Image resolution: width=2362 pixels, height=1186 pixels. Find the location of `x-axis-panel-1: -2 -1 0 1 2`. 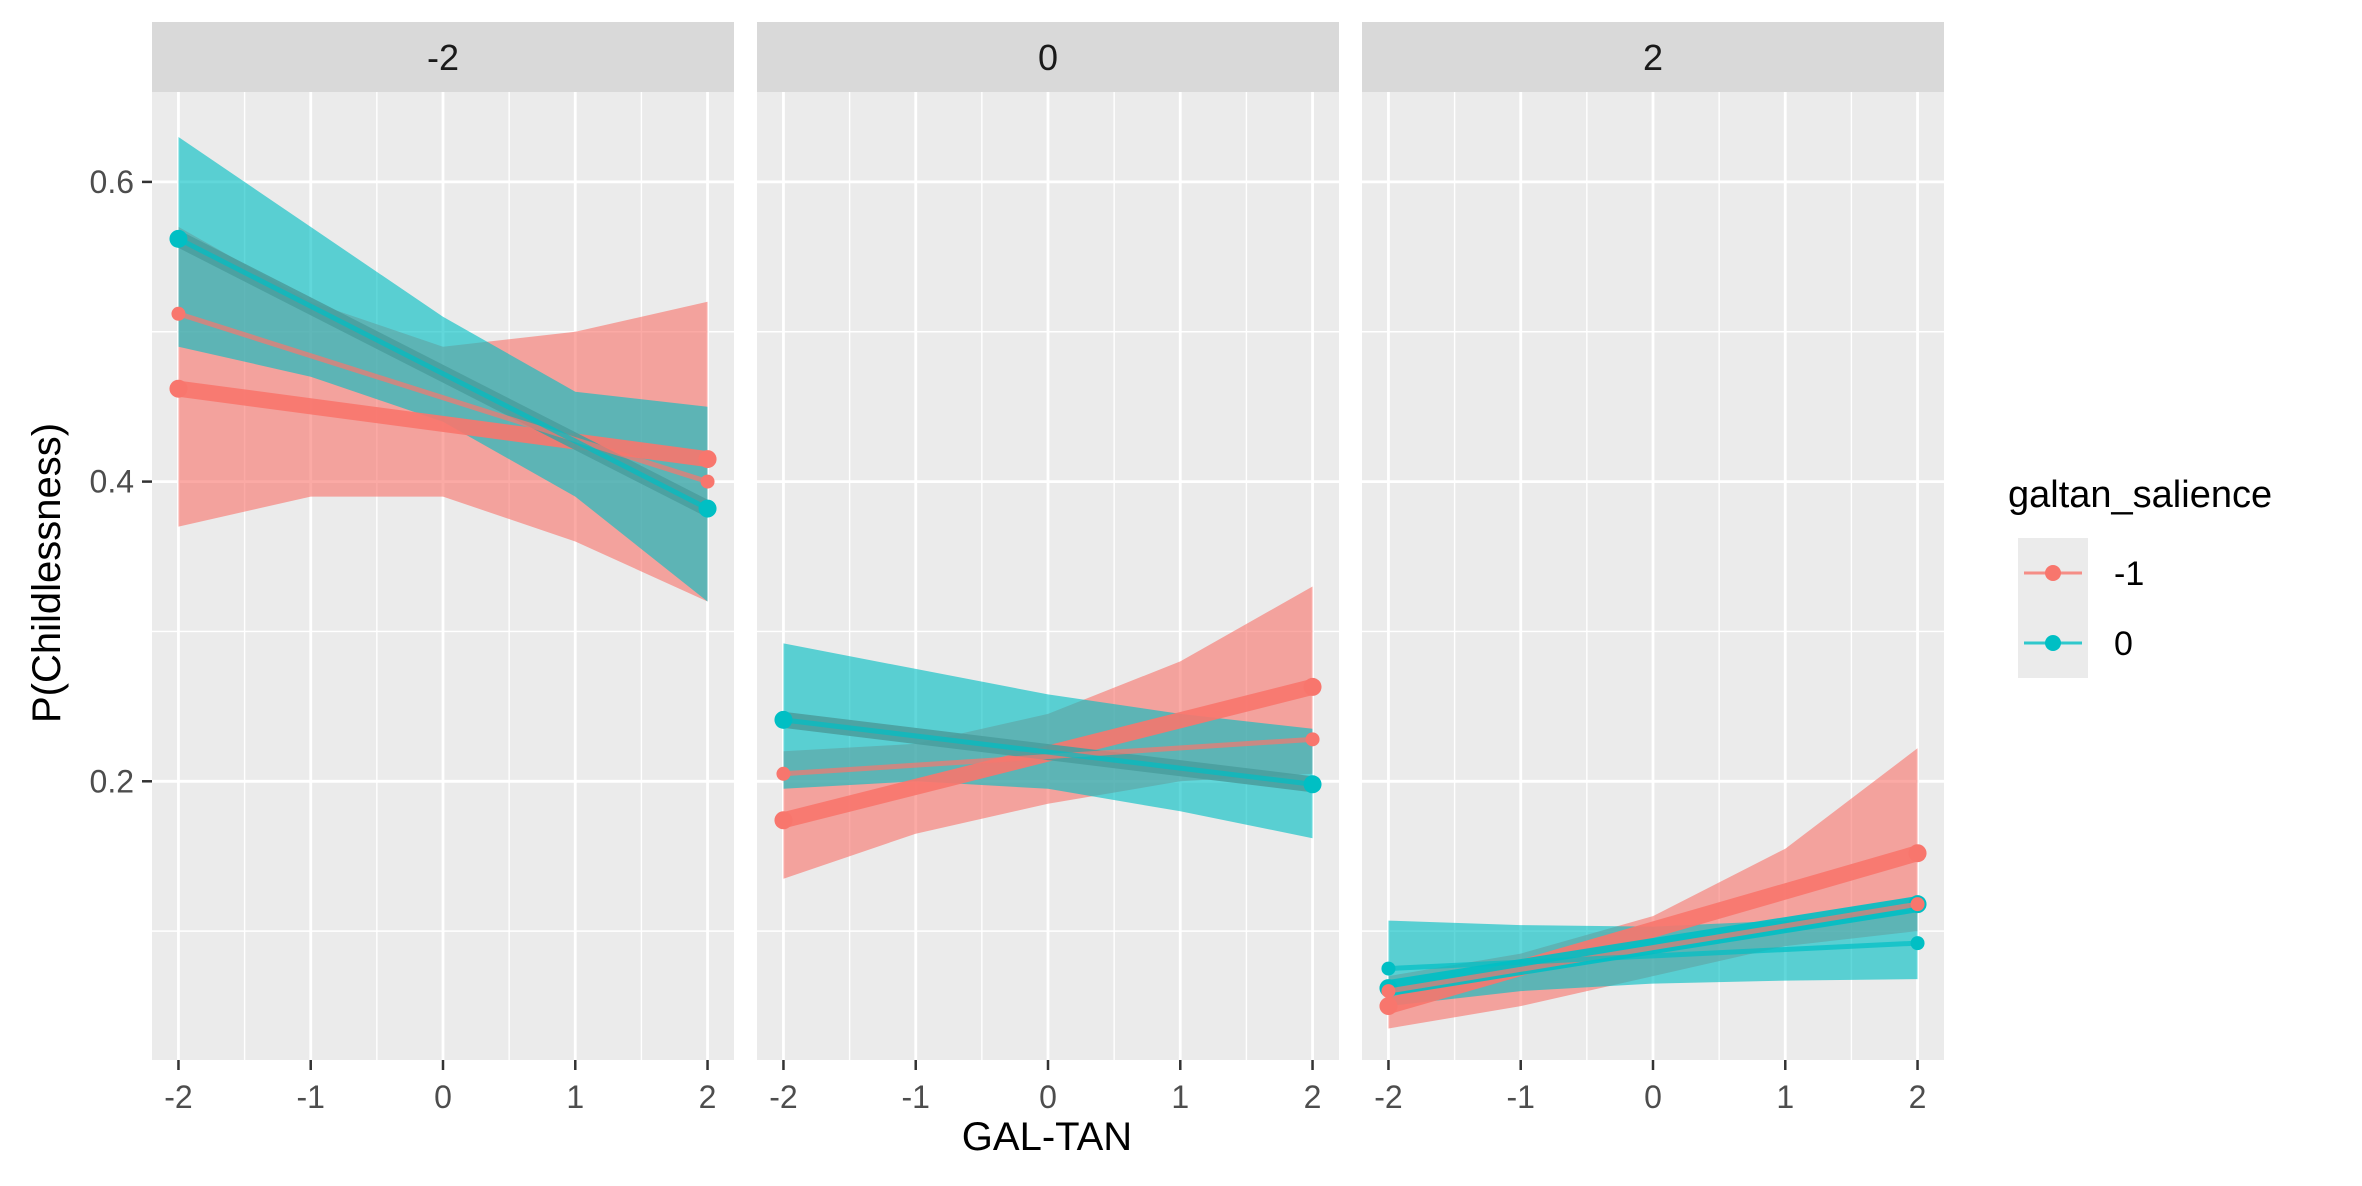

x-axis-panel-1: -2 -1 0 1 2 is located at coordinates (440, 1087).